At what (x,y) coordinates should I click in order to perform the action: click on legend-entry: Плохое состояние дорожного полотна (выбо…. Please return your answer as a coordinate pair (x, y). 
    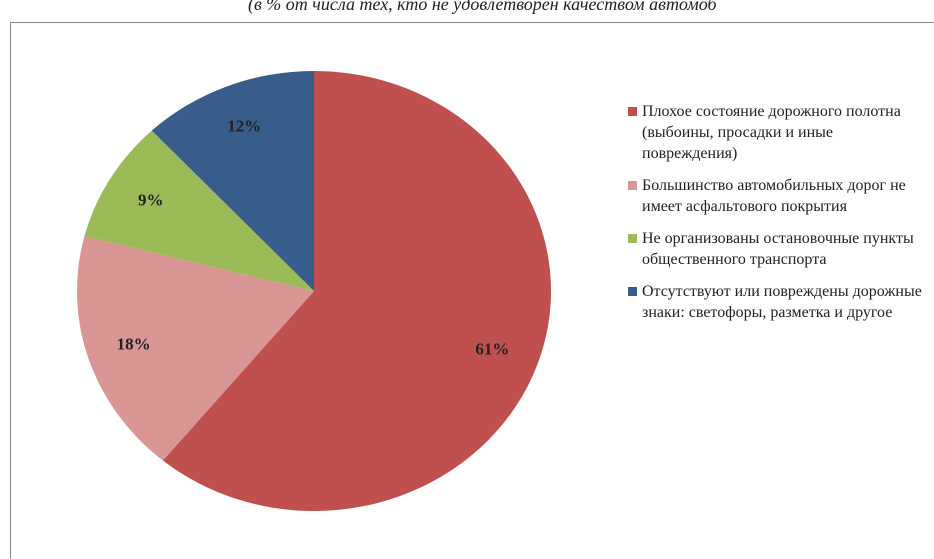
    Looking at the image, I should click on (778, 132).